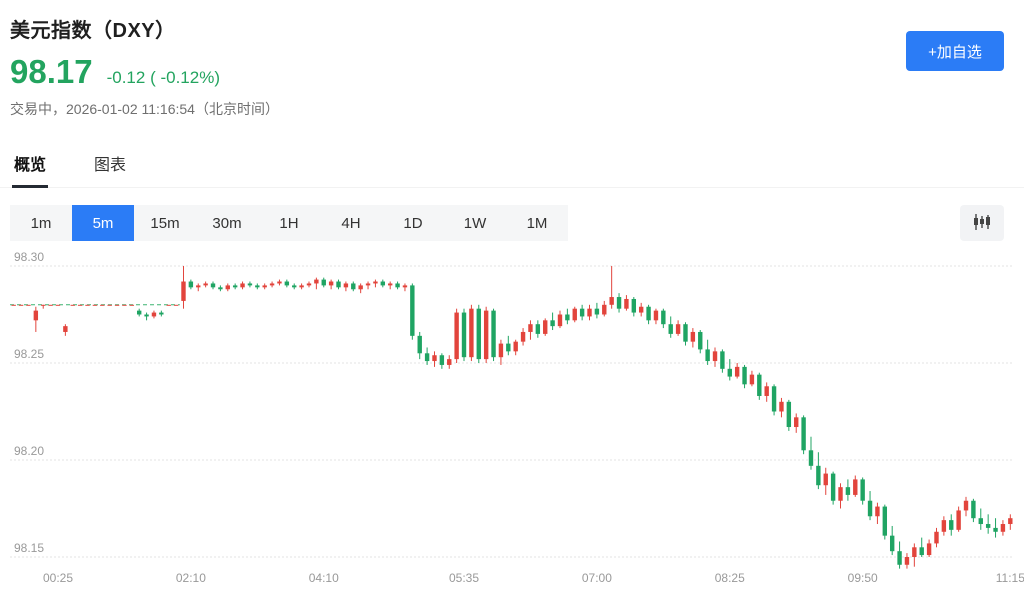  What do you see at coordinates (955, 51) in the screenshot?
I see `add-watchlist-button: +加自选` at bounding box center [955, 51].